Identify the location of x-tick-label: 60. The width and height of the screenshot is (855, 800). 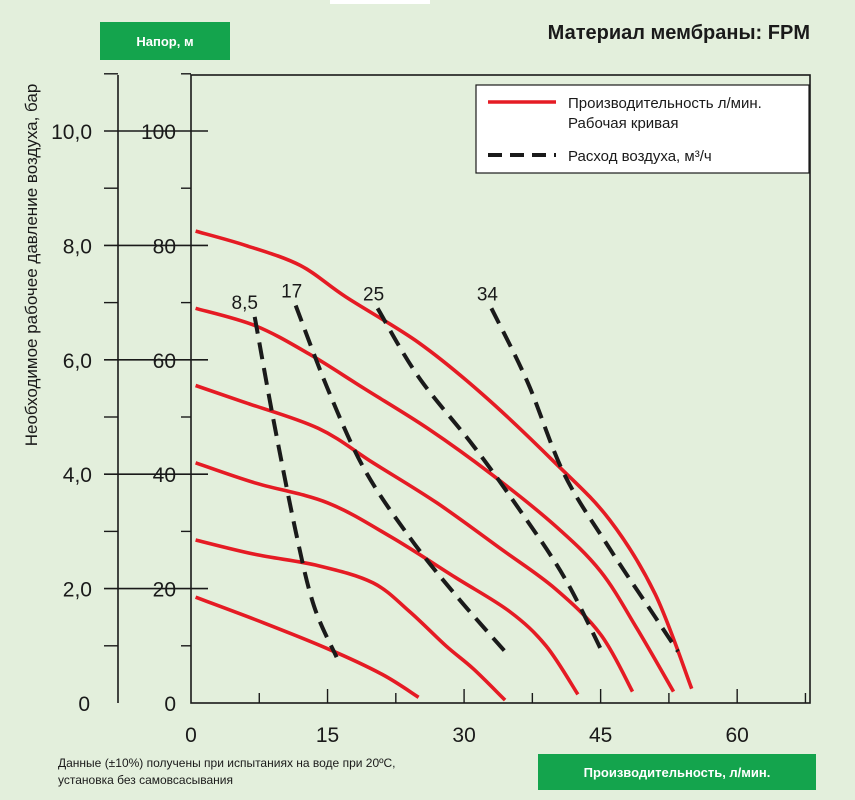
(736, 735).